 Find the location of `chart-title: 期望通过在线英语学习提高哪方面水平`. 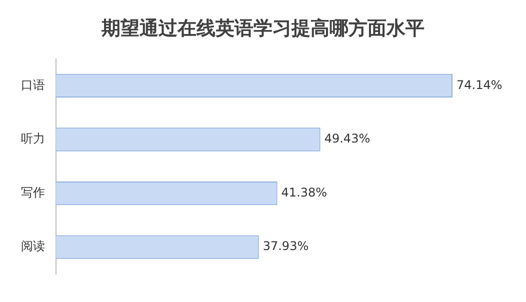

chart-title: 期望通过在线英语学习提高哪方面水平 is located at coordinates (262, 28).